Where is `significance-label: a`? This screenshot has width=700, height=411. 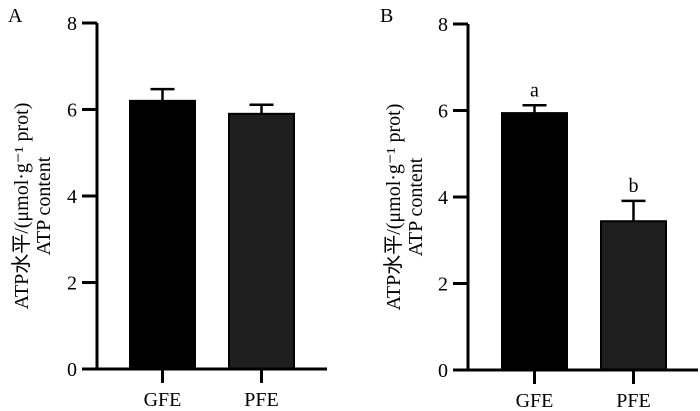
significance-label: a is located at coordinates (534, 90).